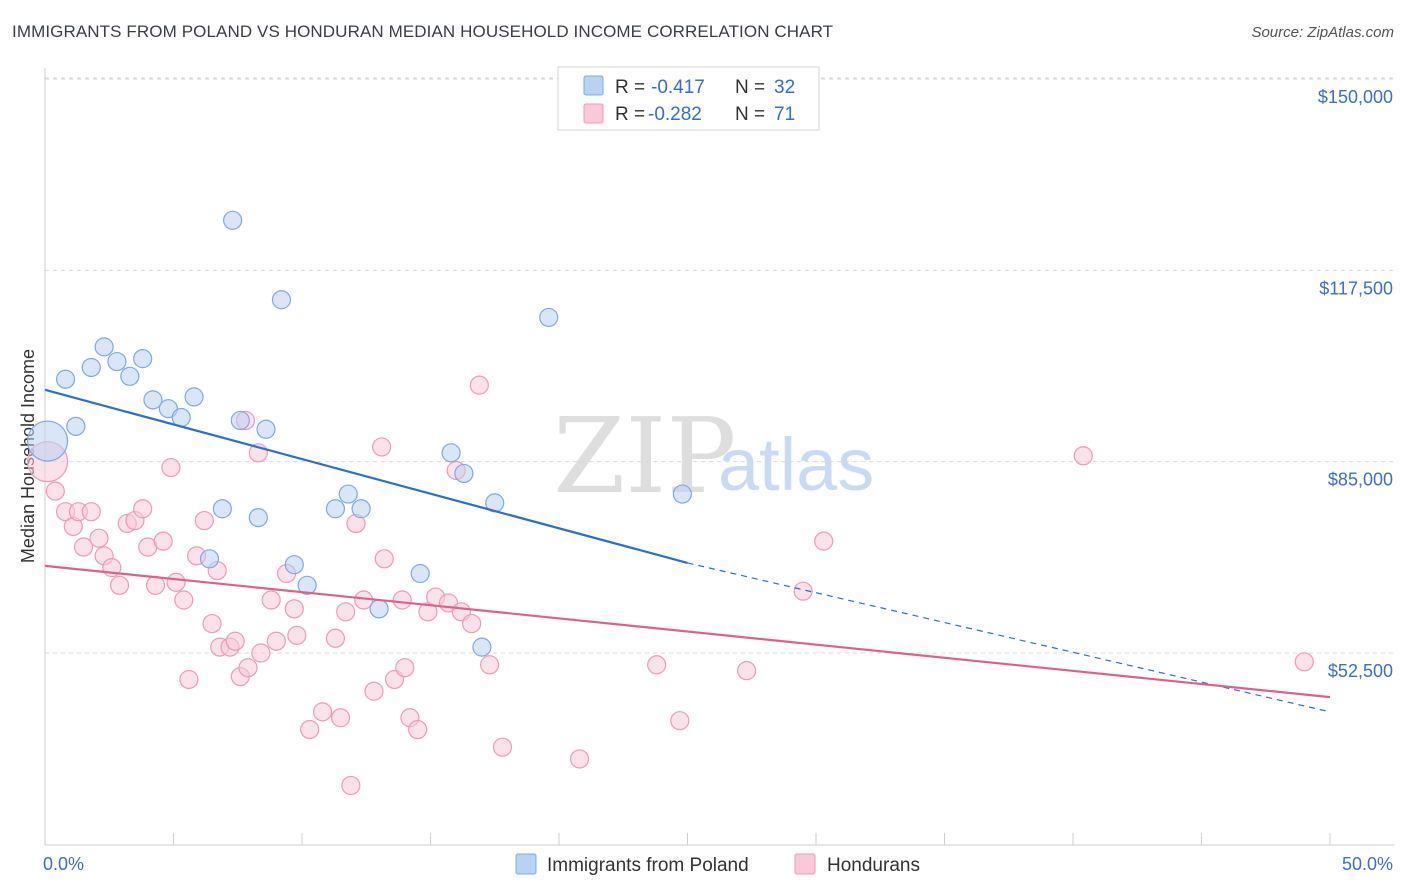  I want to click on legend-r-value-hondurans: -0.282, so click(675, 114).